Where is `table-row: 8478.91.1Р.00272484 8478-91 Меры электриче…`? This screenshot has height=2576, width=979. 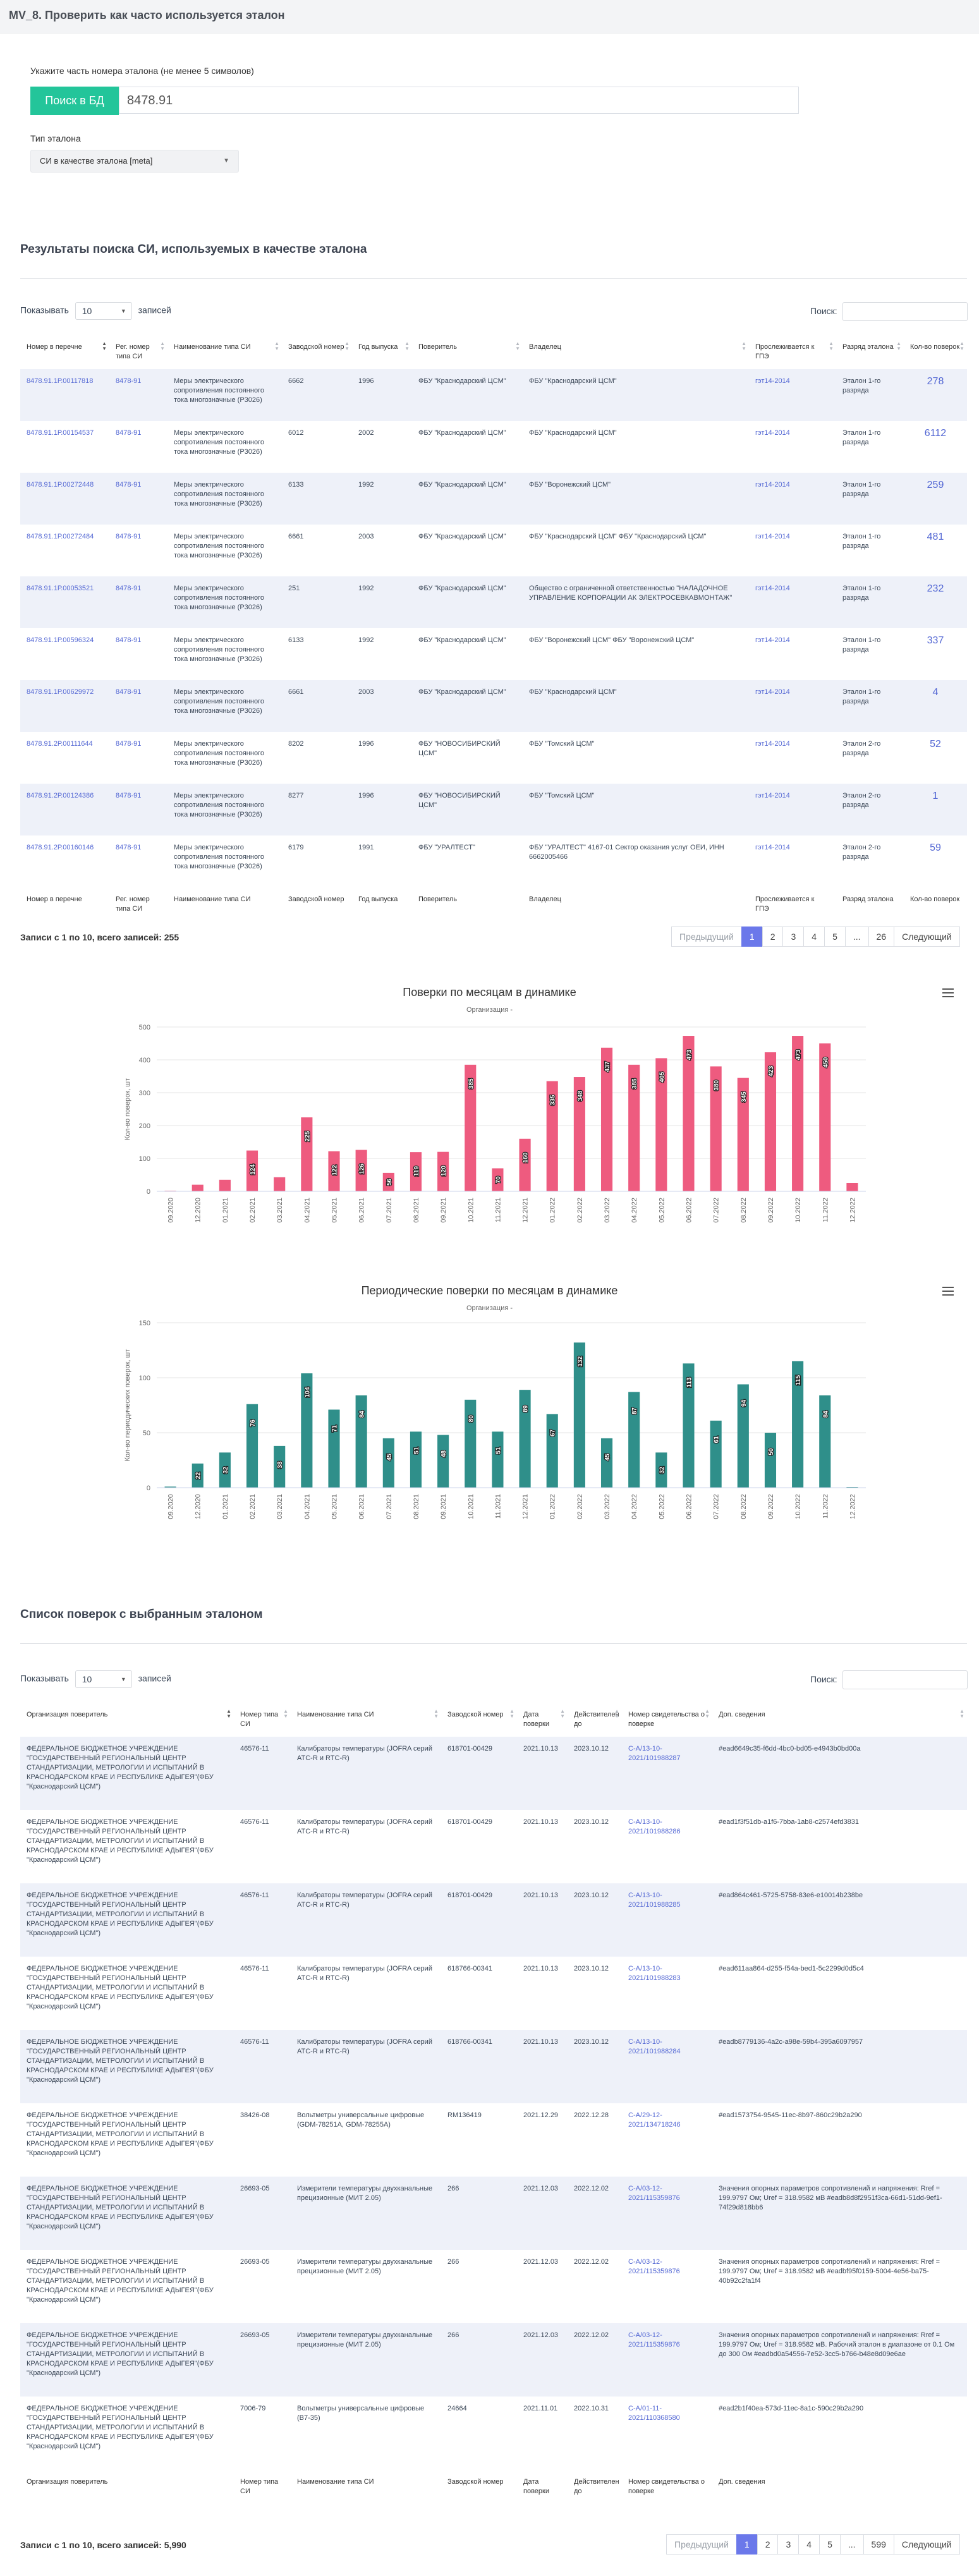 table-row: 8478.91.1Р.00272484 8478-91 Меры электриче… is located at coordinates (493, 551).